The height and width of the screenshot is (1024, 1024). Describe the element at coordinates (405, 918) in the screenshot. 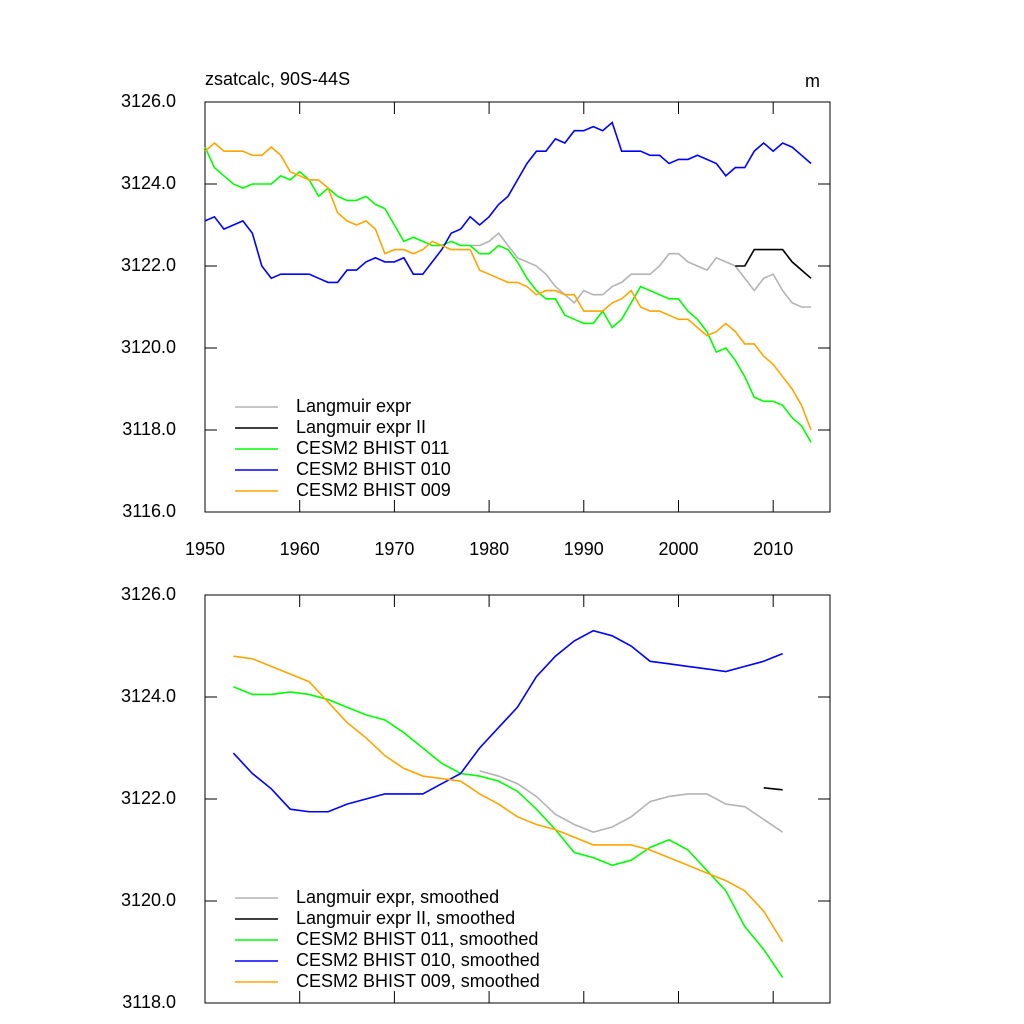

I see `legend-label: Langmuir expr II, smoothed` at that location.